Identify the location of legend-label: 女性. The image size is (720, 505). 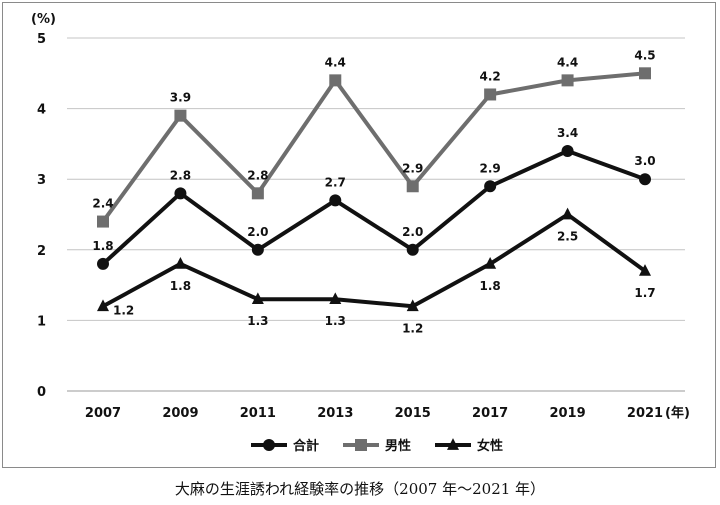
(490, 446).